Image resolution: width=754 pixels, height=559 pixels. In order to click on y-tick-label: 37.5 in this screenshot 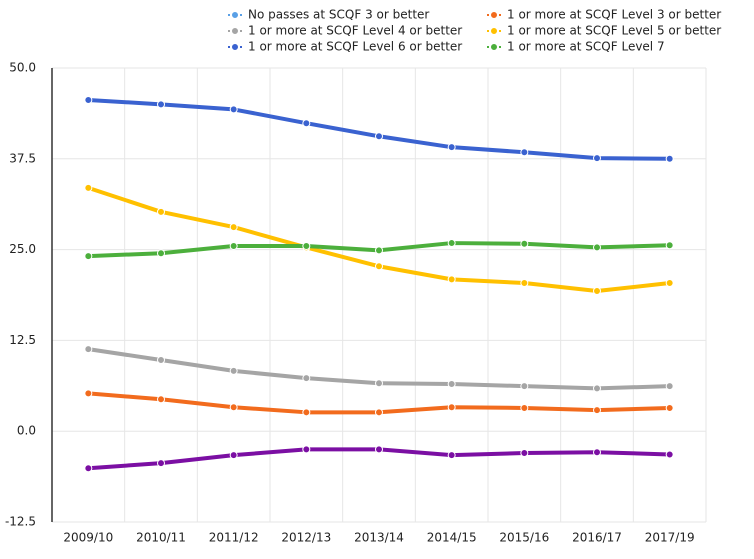, I will do `click(22, 158)`.